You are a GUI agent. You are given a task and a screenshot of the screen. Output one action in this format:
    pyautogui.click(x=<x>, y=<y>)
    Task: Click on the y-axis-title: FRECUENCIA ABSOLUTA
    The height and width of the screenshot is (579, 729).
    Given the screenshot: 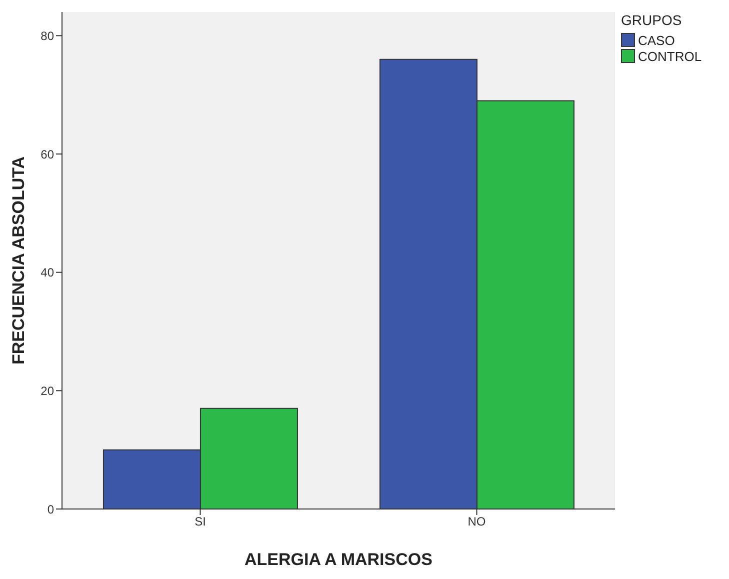 What is the action you would take?
    pyautogui.click(x=18, y=260)
    